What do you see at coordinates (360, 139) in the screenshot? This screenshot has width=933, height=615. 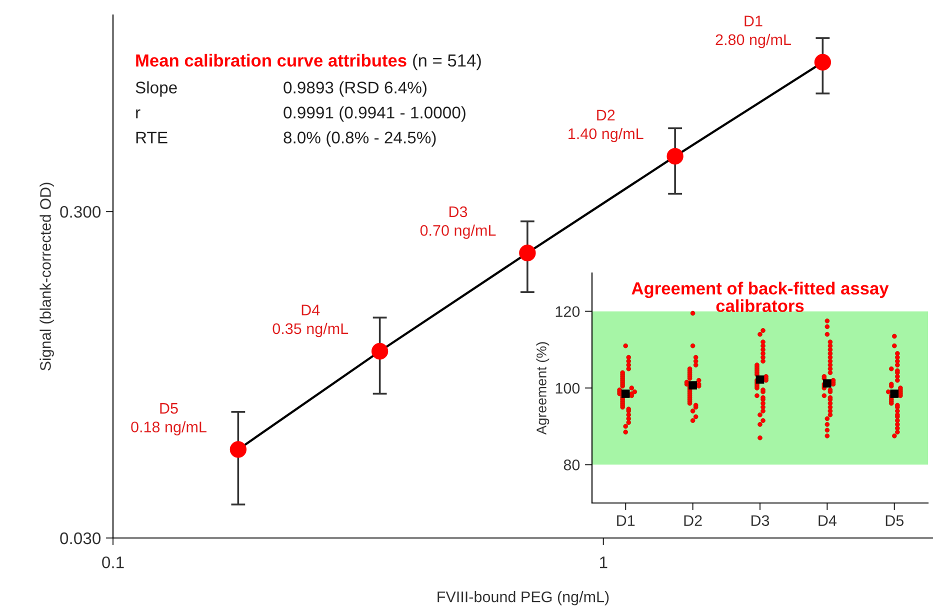 I see `annotation: 8.0% (0.8% - 24.5%)` at bounding box center [360, 139].